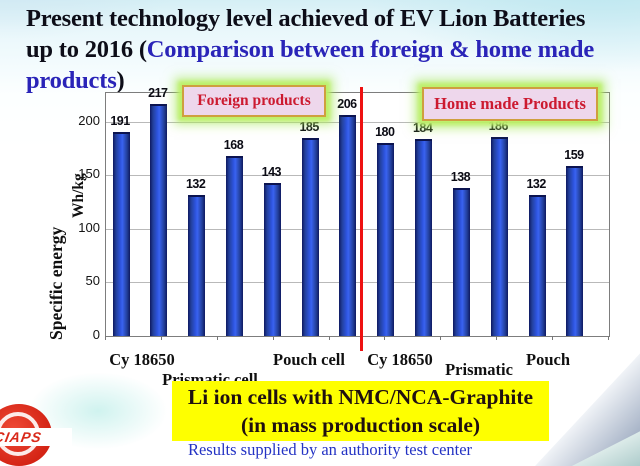  Describe the element at coordinates (460, 177) in the screenshot. I see `bar-value-label: 138` at that location.